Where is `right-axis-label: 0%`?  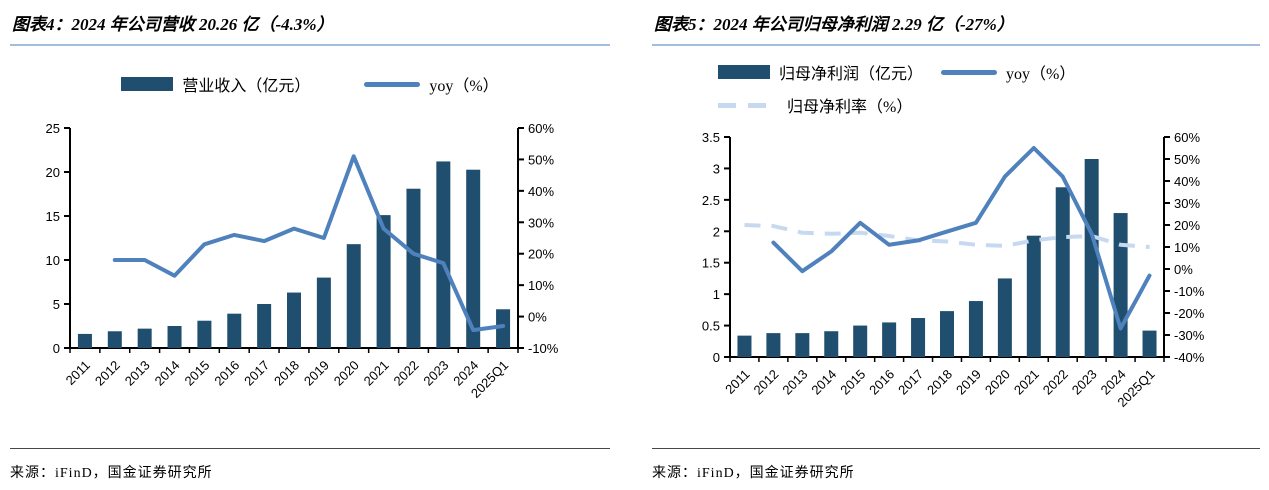
right-axis-label: 0% is located at coordinates (537, 317).